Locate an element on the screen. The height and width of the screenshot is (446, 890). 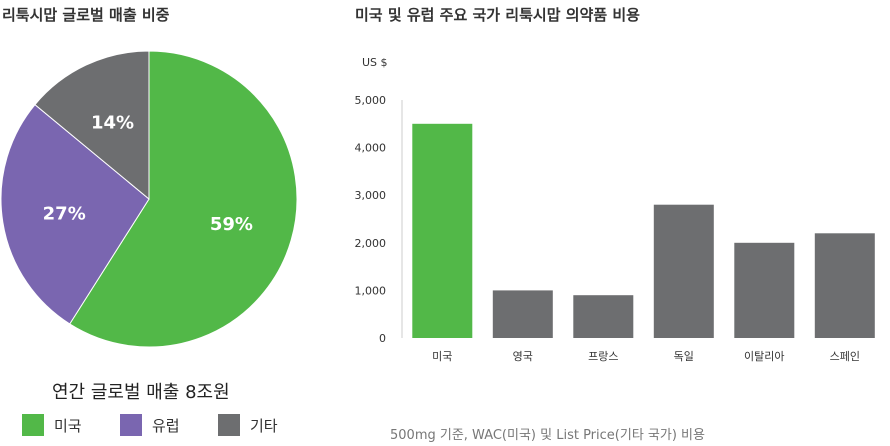
bar-chart-title: 미국 및 유럽 주요 국가 리툭시맙 의약품 비용 is located at coordinates (497, 15).